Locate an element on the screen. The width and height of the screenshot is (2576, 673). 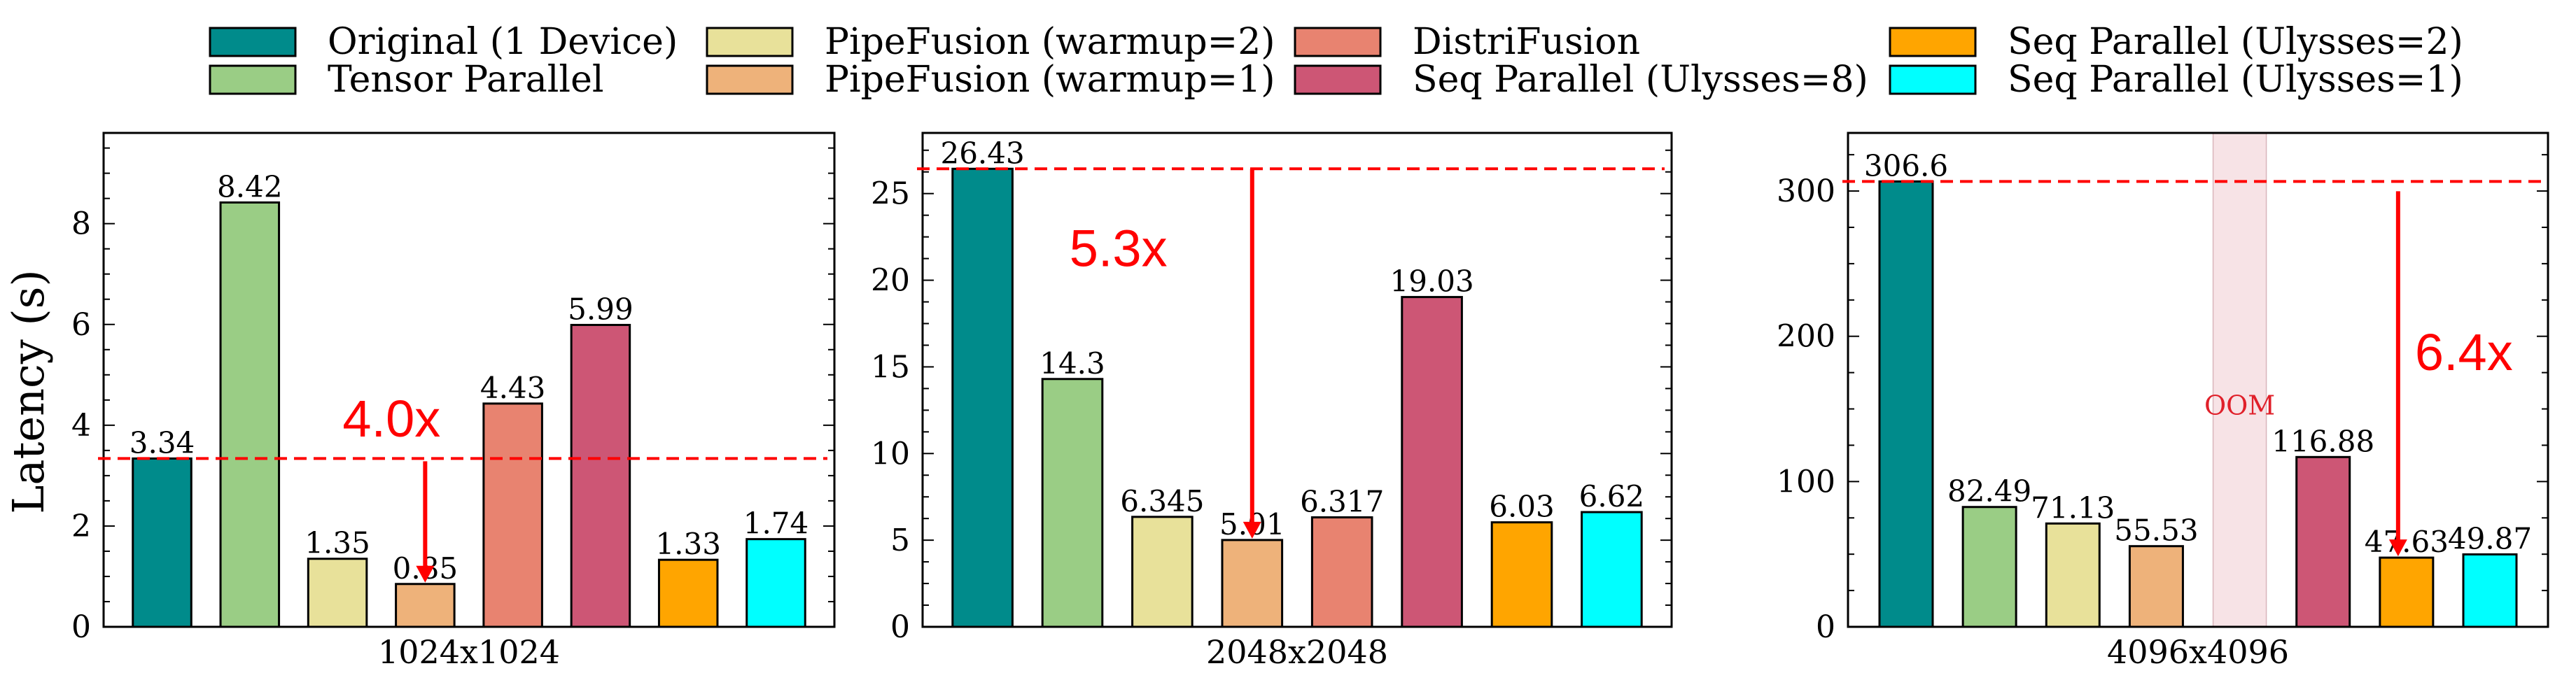
legend-entry: Seq Parallel (Ulysses=1) is located at coordinates (2176, 80).